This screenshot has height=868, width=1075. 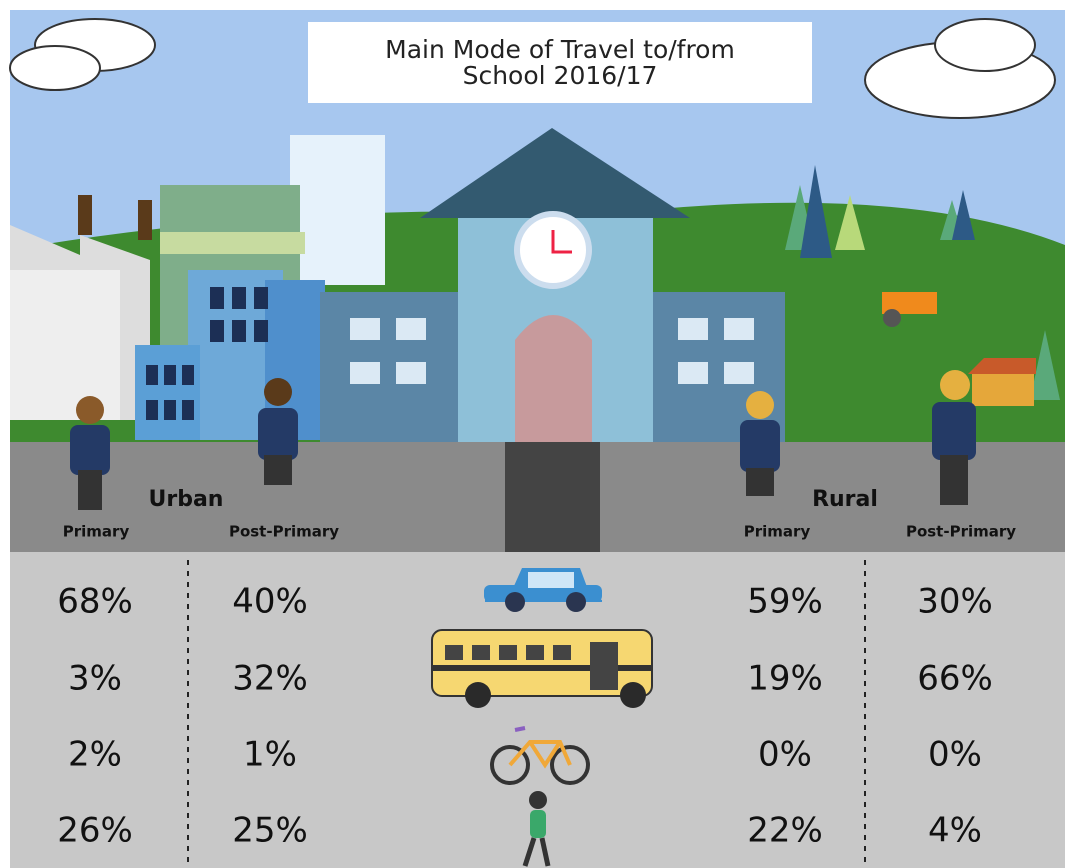 I want to click on table-cell: 1%, so click(x=270, y=755).